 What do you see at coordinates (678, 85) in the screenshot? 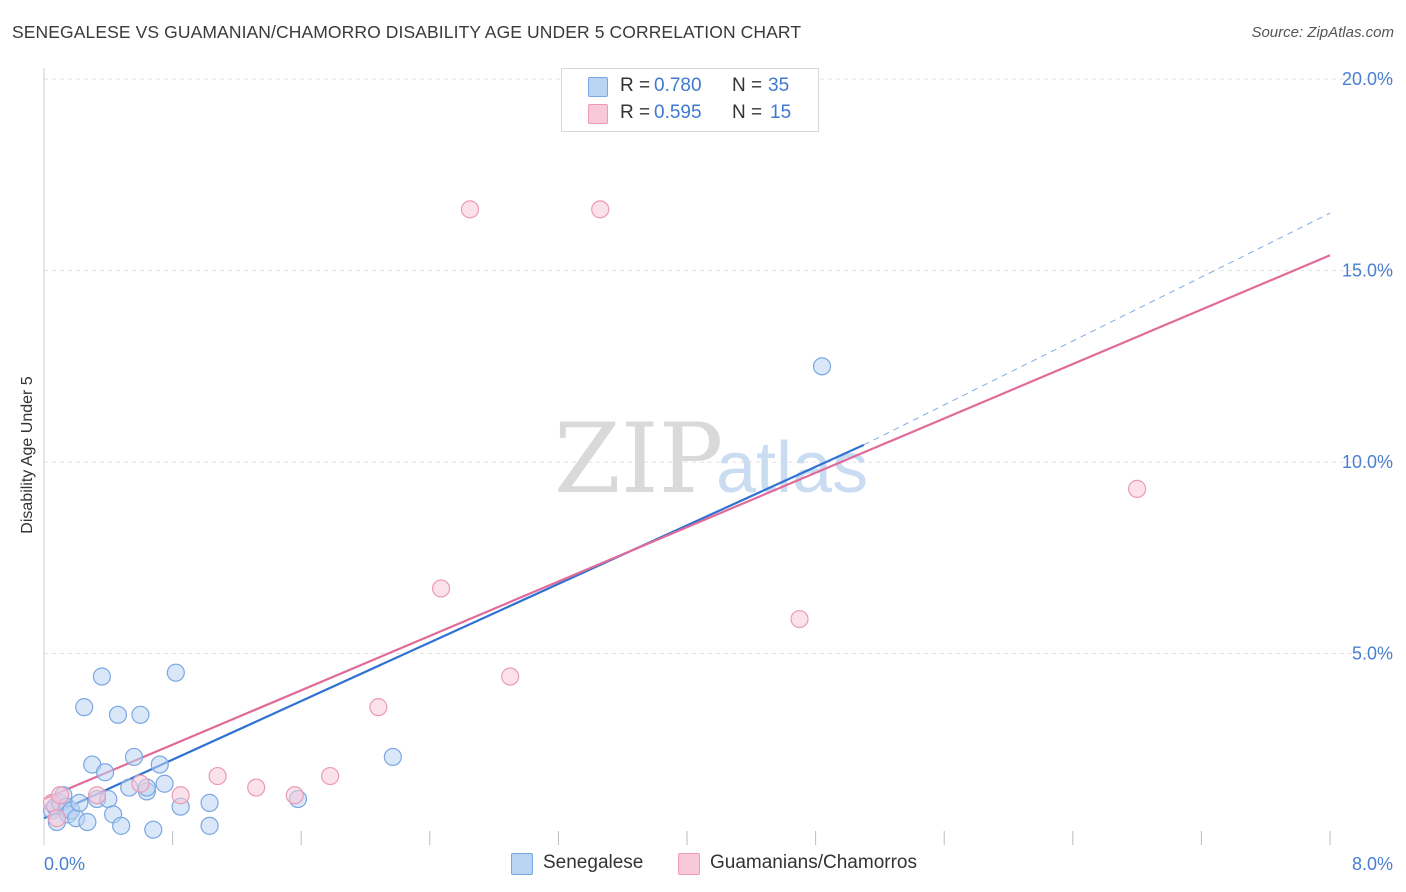
I see `legend-r-value: 0.780` at bounding box center [678, 85].